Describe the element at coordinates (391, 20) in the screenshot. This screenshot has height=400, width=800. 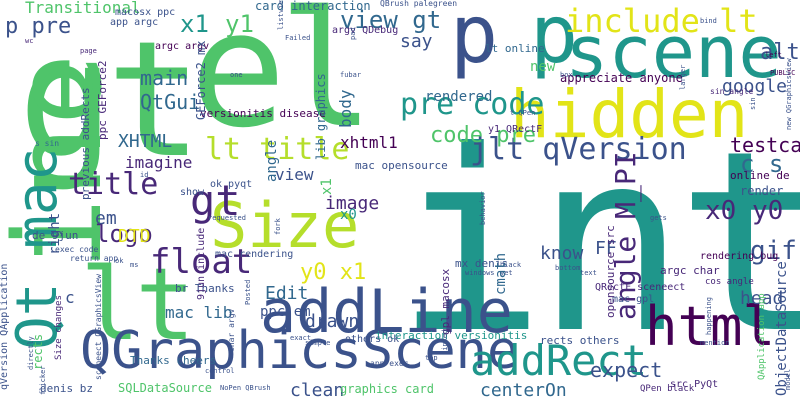
I see `word: view gt` at that location.